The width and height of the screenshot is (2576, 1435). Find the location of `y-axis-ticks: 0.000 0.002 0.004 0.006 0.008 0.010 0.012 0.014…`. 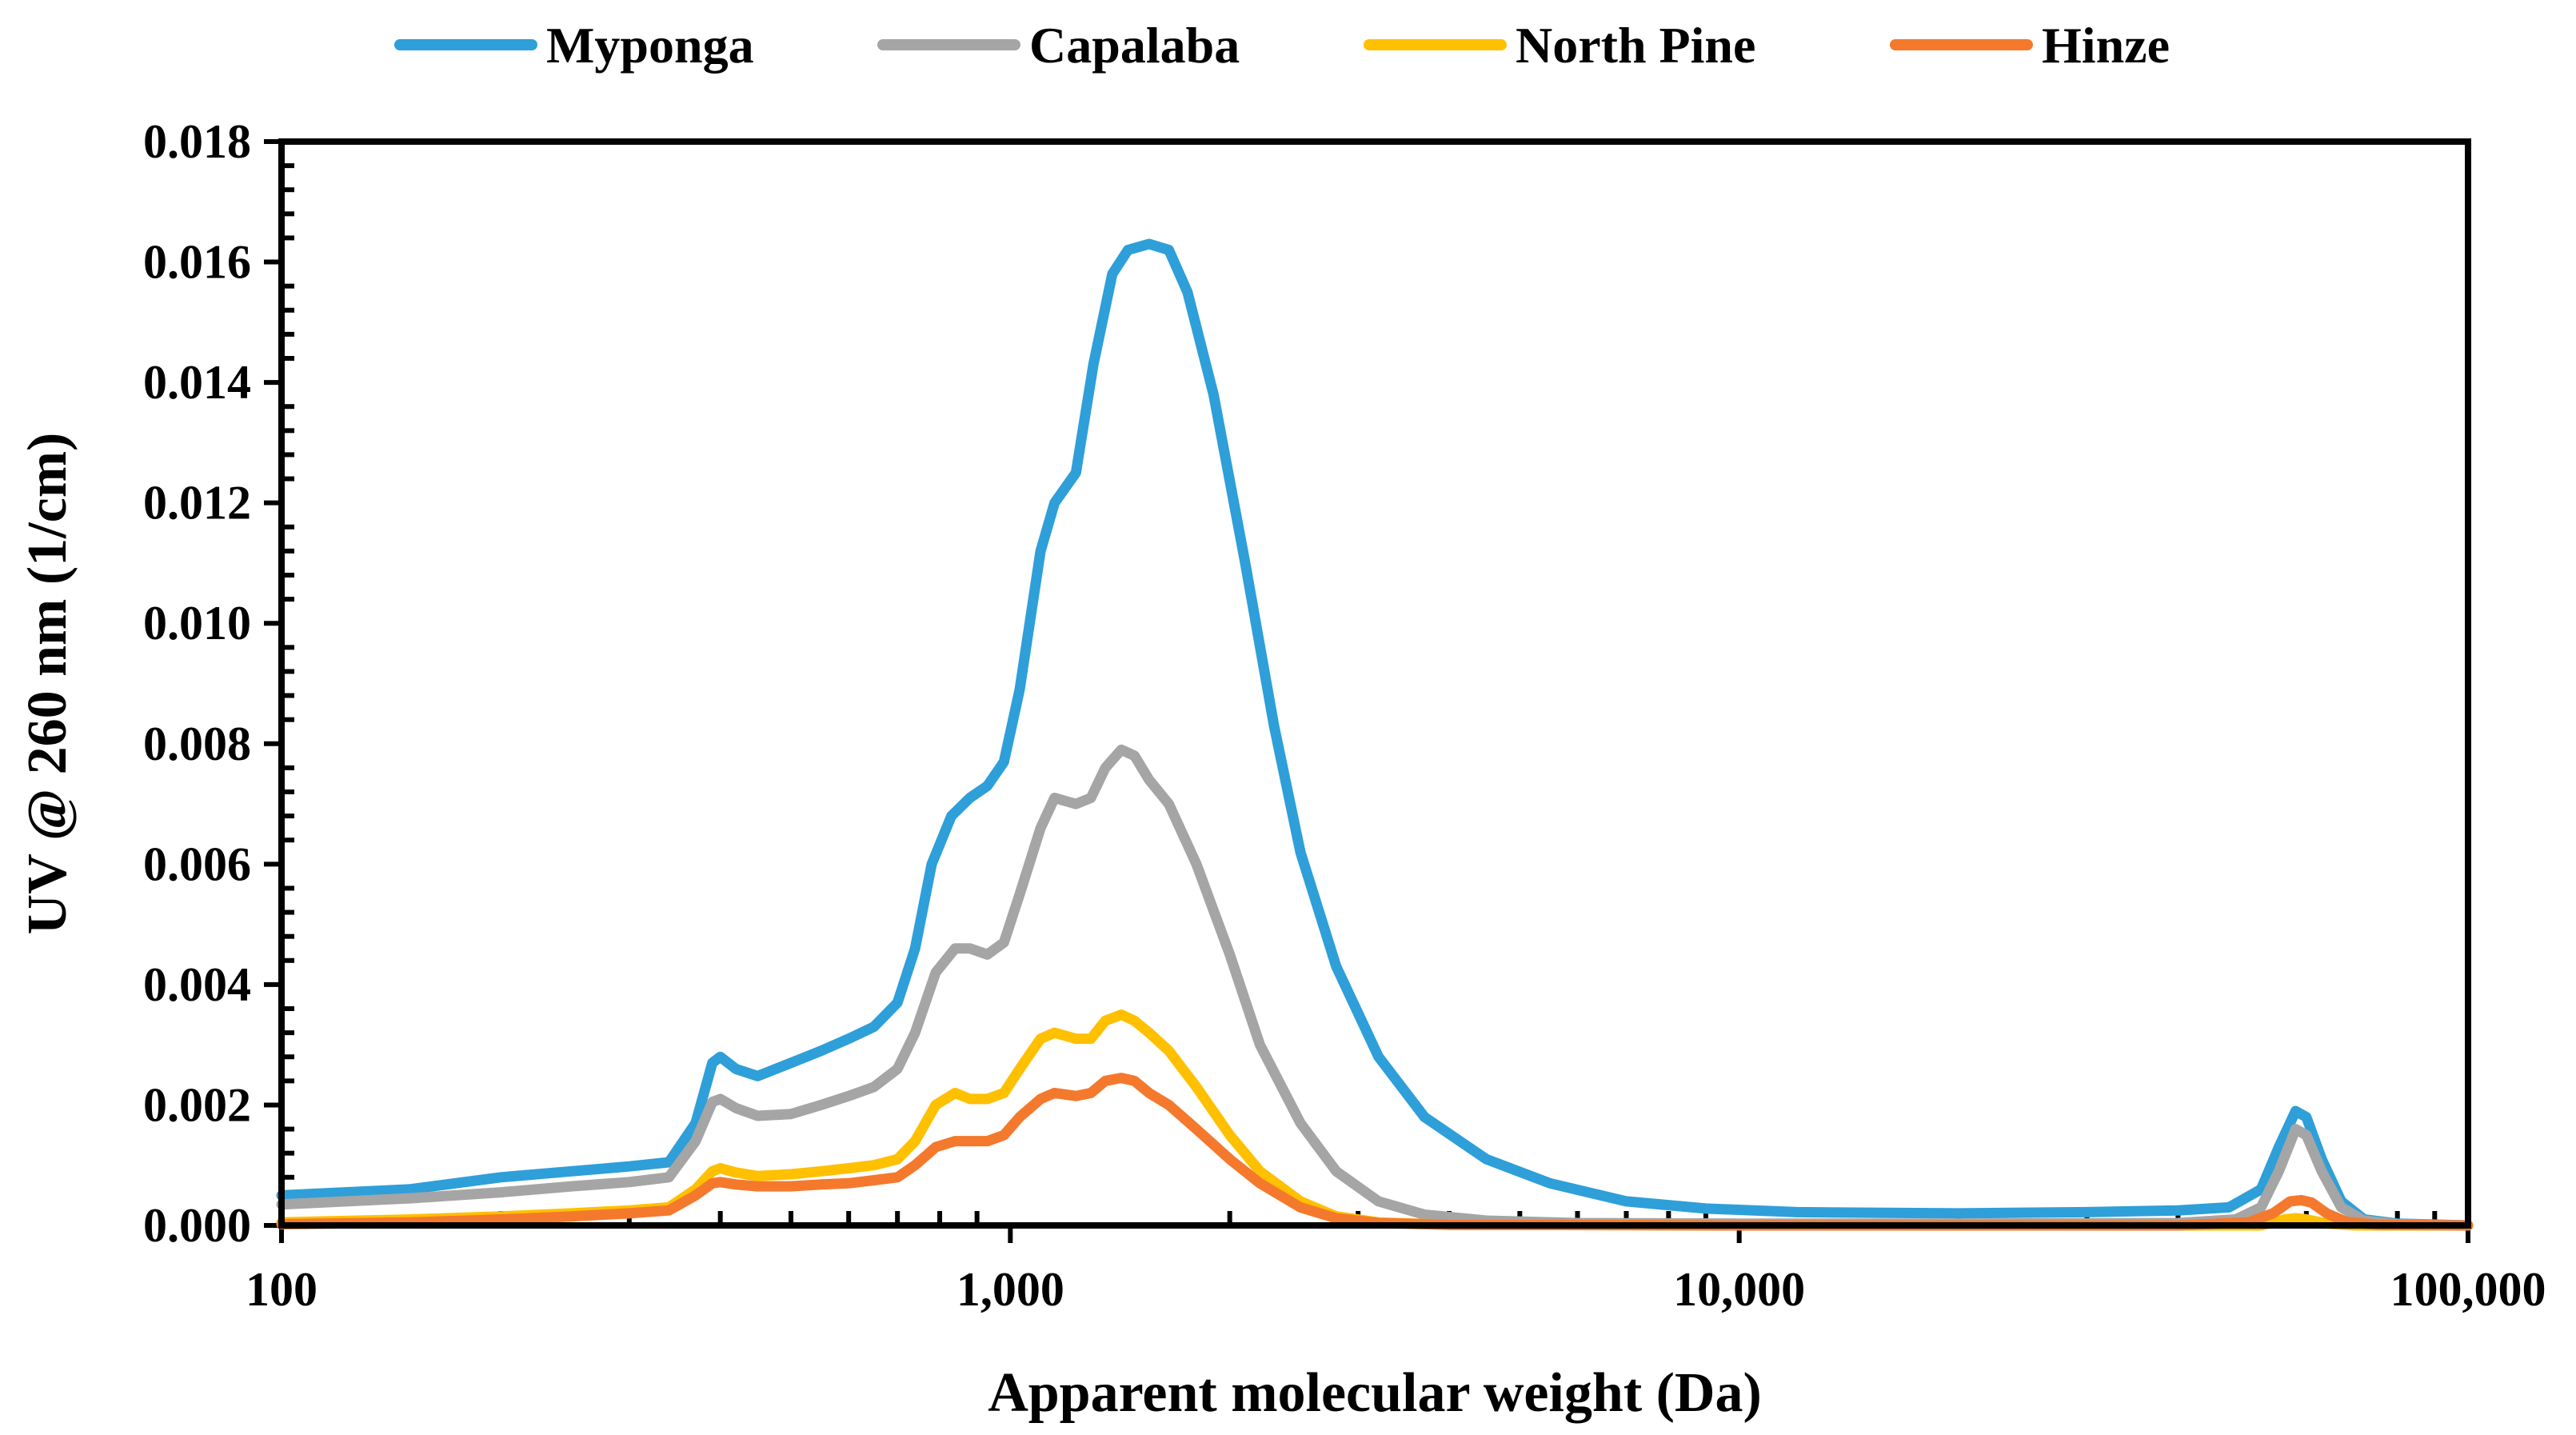

y-axis-ticks: 0.000 0.002 0.004 0.006 0.008 0.010 0.012 0.014… is located at coordinates (219, 683).